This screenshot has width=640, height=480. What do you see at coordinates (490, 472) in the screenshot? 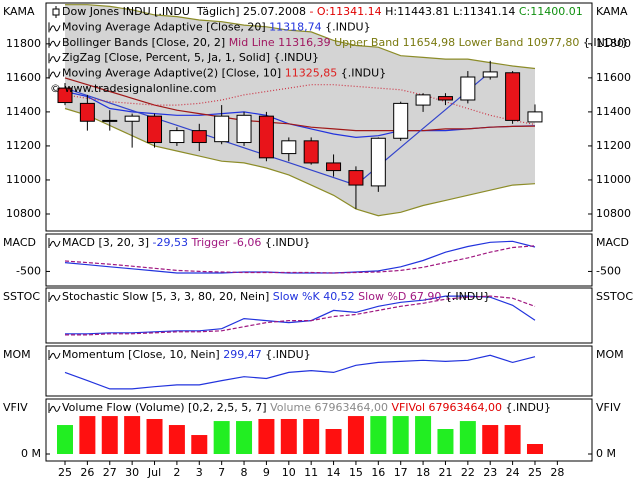
I see `x-tick-label: 23` at bounding box center [490, 472].